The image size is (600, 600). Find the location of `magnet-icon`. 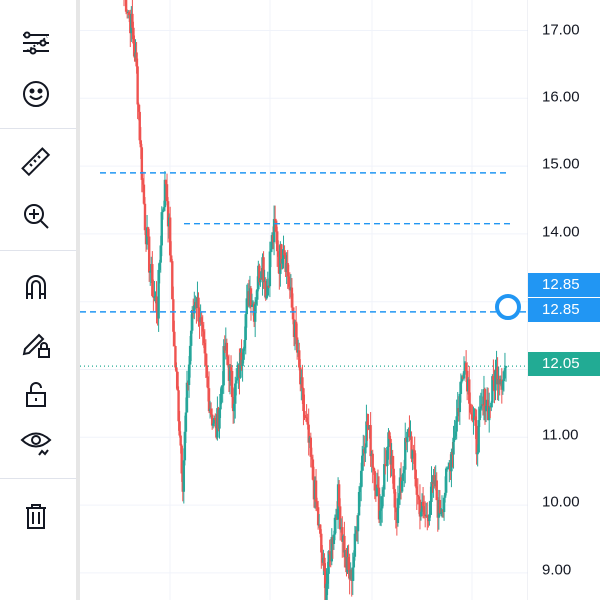

magnet-icon is located at coordinates (36, 288).